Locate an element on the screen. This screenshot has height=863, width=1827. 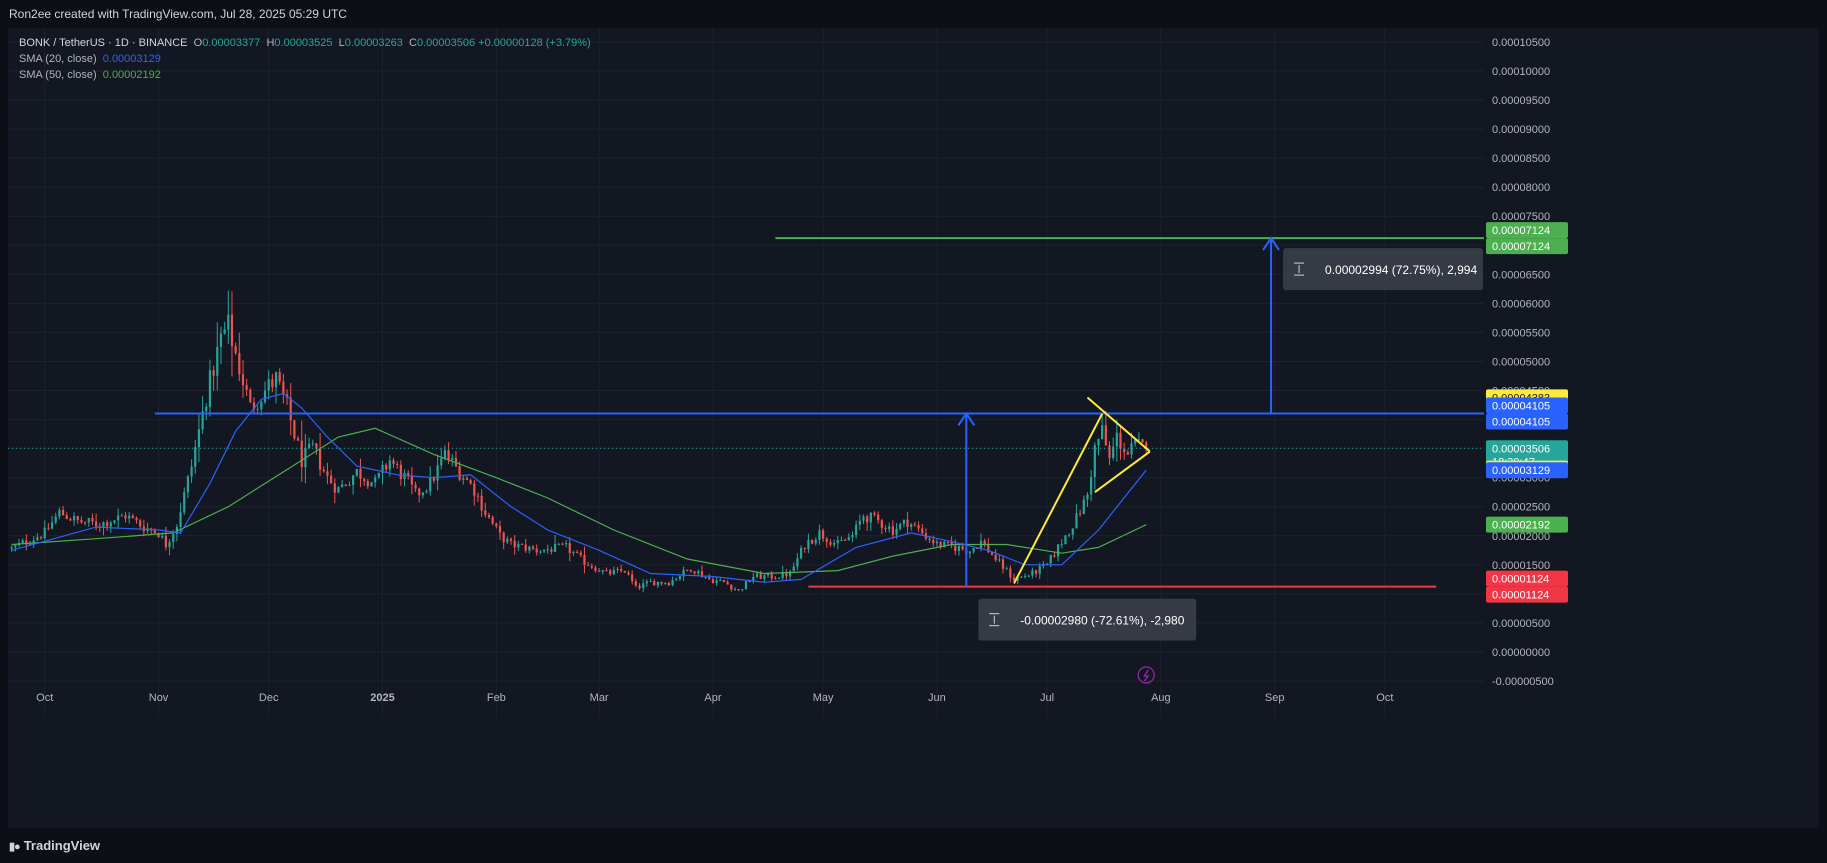
tradingview-logo: ▮● TradingView is located at coordinates (54, 845).